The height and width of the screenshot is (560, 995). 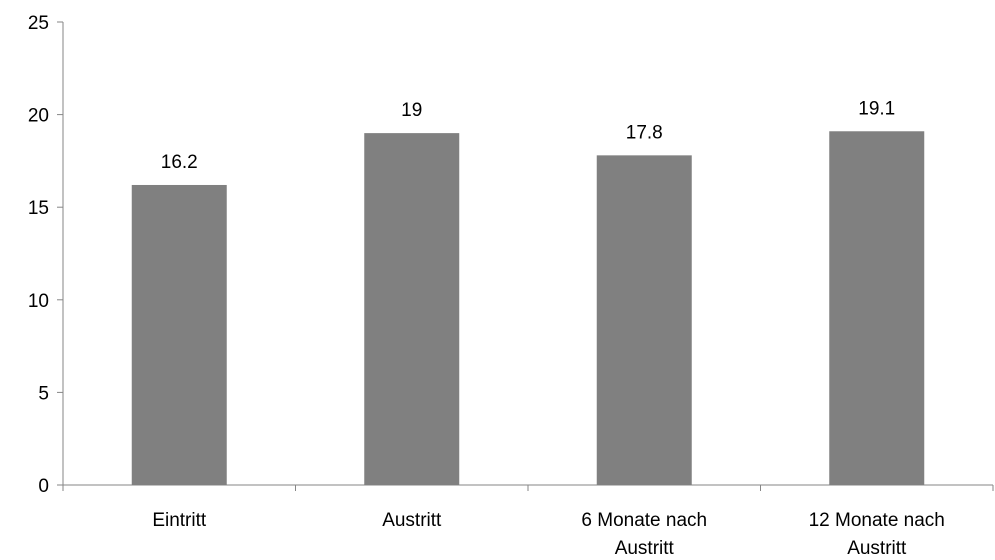 I want to click on y-tick-label: 0, so click(x=43, y=486).